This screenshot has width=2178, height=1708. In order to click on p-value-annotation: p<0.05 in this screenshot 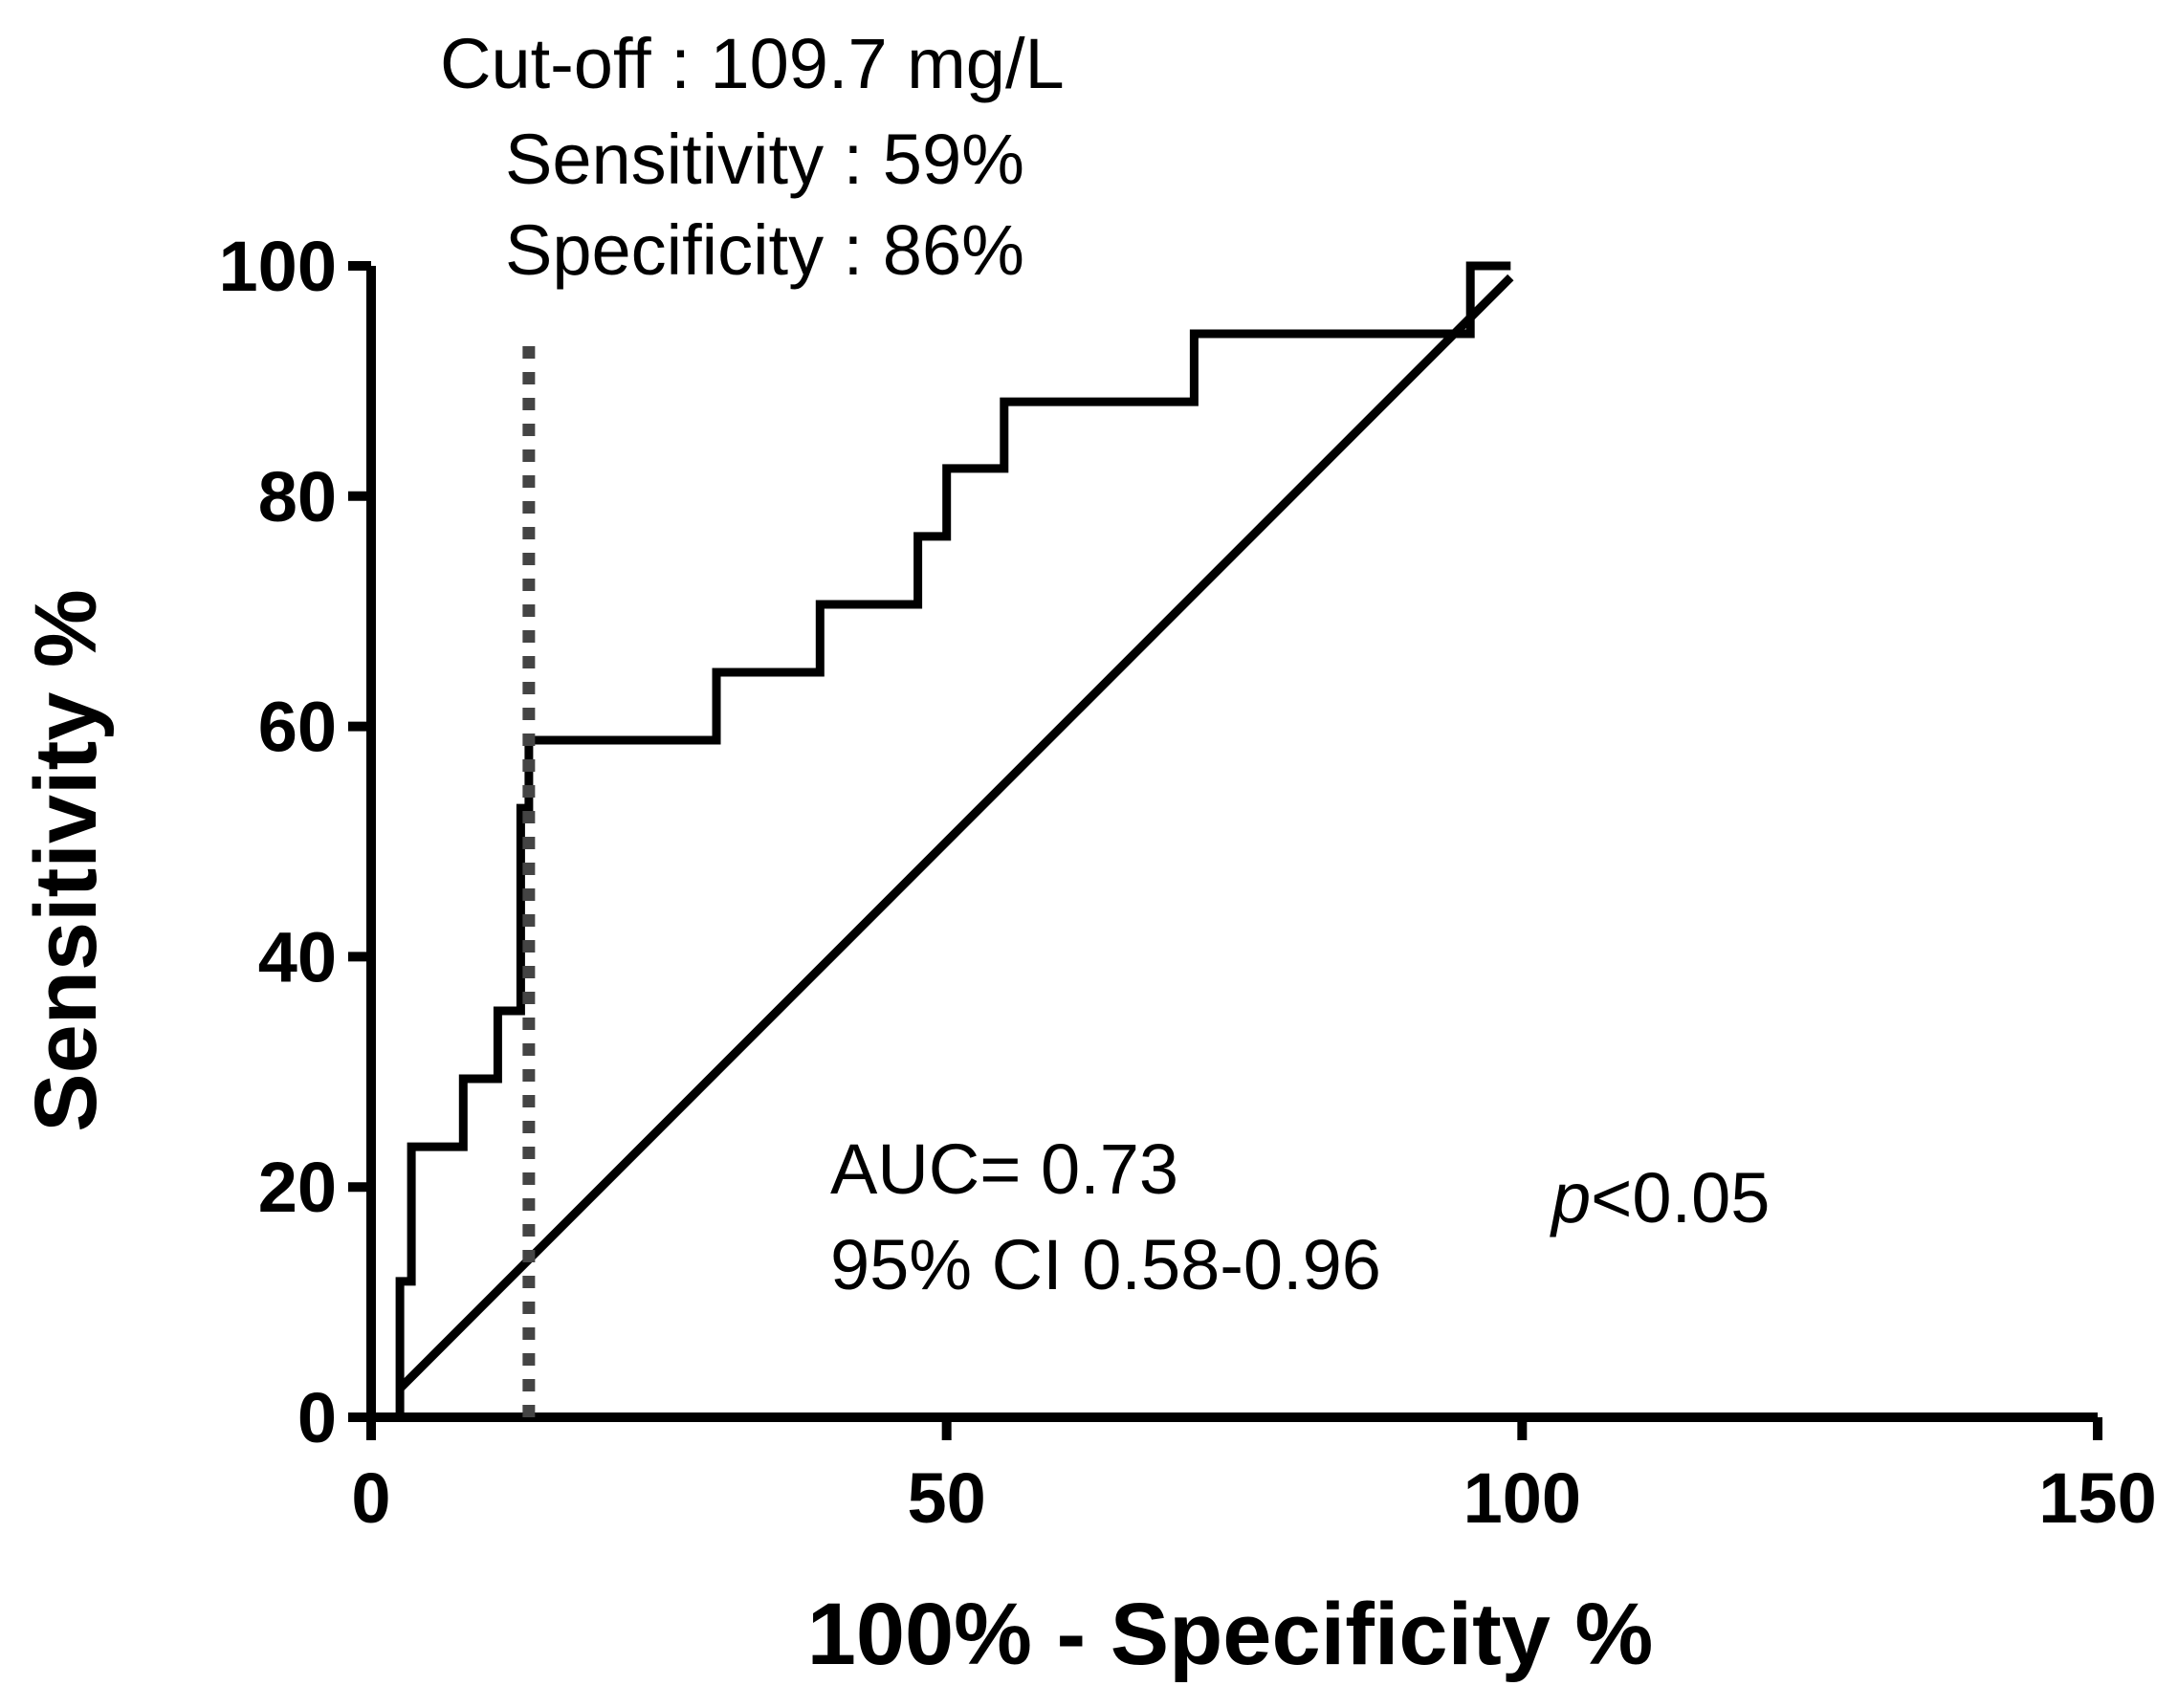, I will do `click(1660, 1197)`.